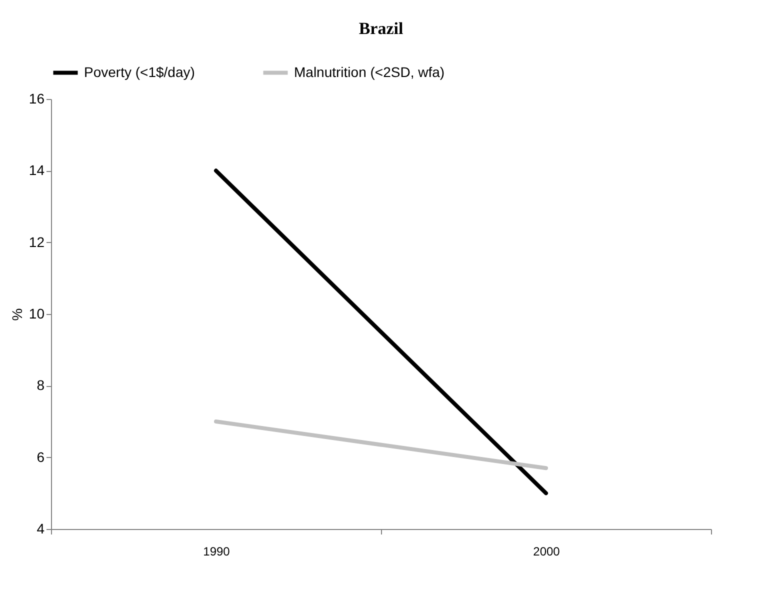  What do you see at coordinates (546, 551) in the screenshot?
I see `x-tick-label: 2000` at bounding box center [546, 551].